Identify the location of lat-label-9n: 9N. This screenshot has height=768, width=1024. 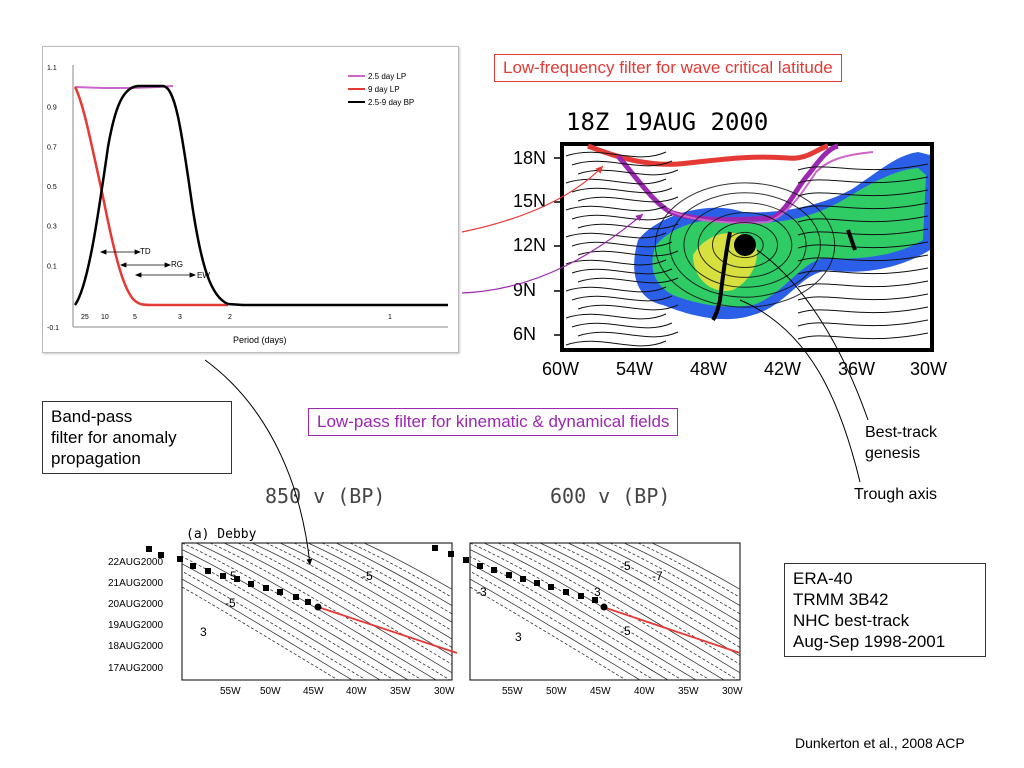
(524, 290).